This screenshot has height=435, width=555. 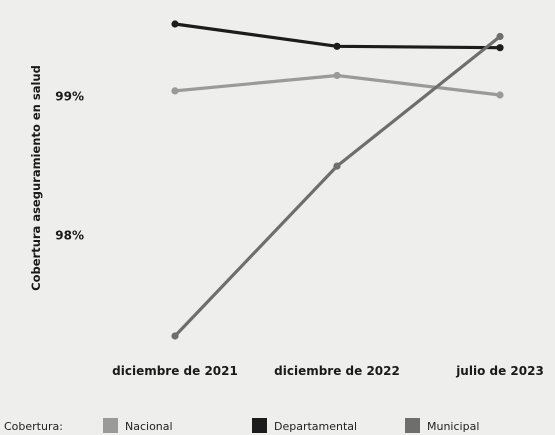 What do you see at coordinates (33, 426) in the screenshot?
I see `legend-title: Cobertura:` at bounding box center [33, 426].